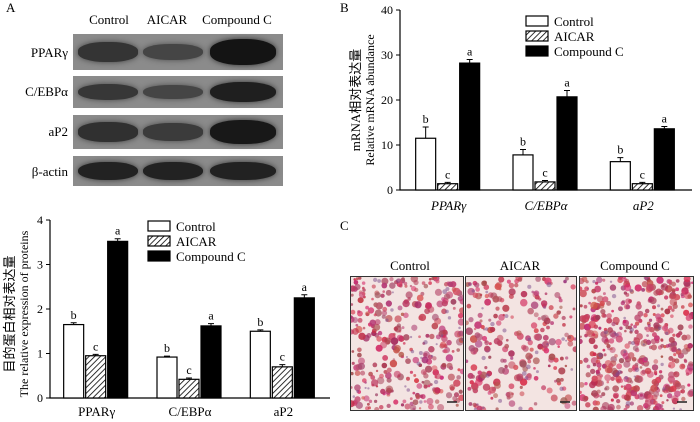 The image size is (700, 422). I want to click on significance-letter: b, so click(620, 150).